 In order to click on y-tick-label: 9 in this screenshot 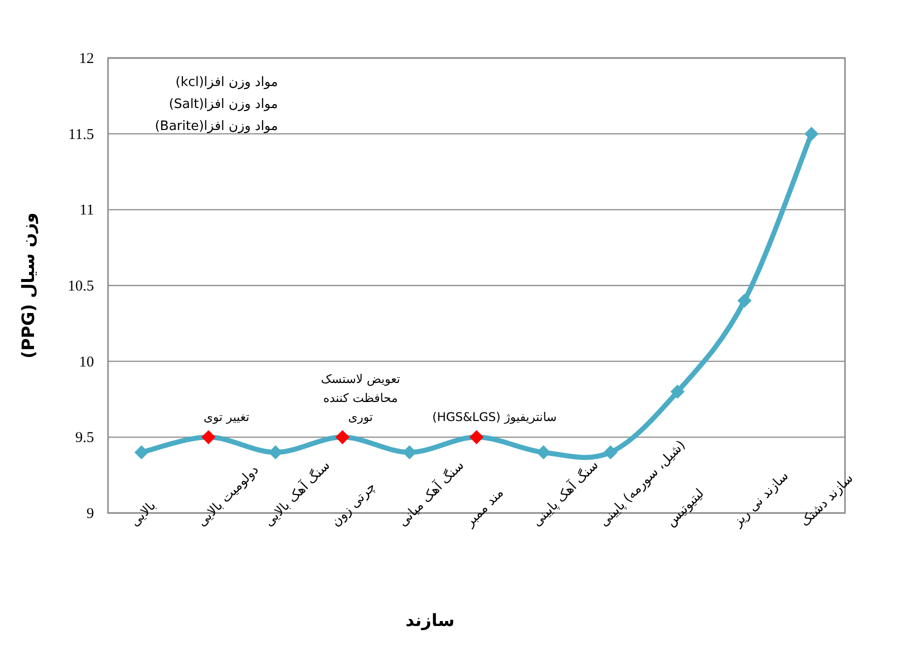, I will do `click(90, 514)`.